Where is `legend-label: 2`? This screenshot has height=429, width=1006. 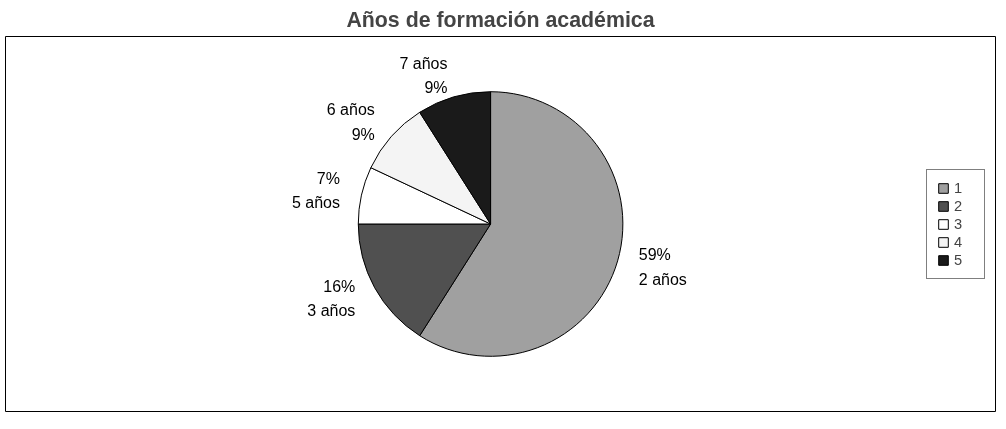
legend-label: 2 is located at coordinates (959, 205).